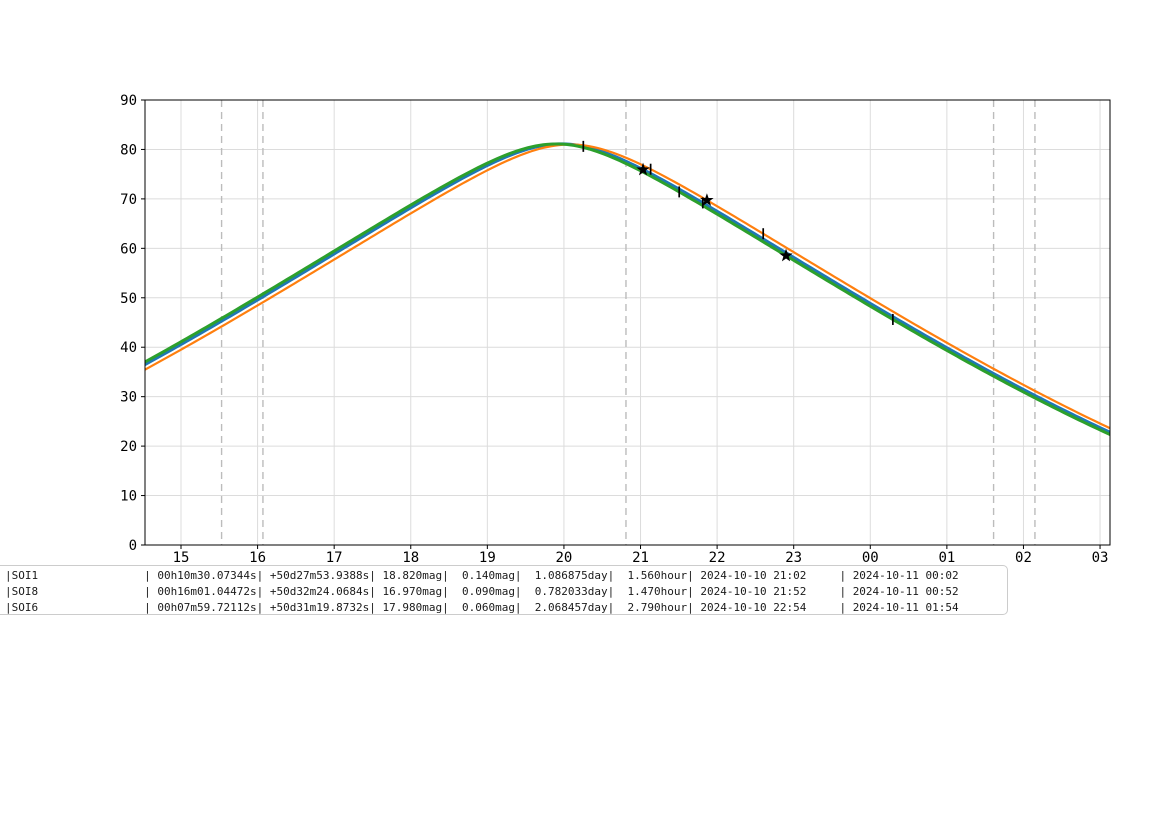 Image resolution: width=1169 pixels, height=827 pixels. What do you see at coordinates (128, 398) in the screenshot?
I see `y-tick-label: 30` at bounding box center [128, 398].